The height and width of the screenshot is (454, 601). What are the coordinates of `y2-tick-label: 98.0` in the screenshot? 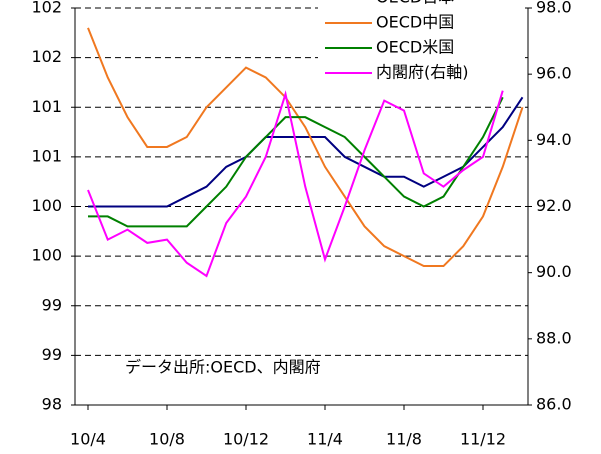 It's located at (554, 8).